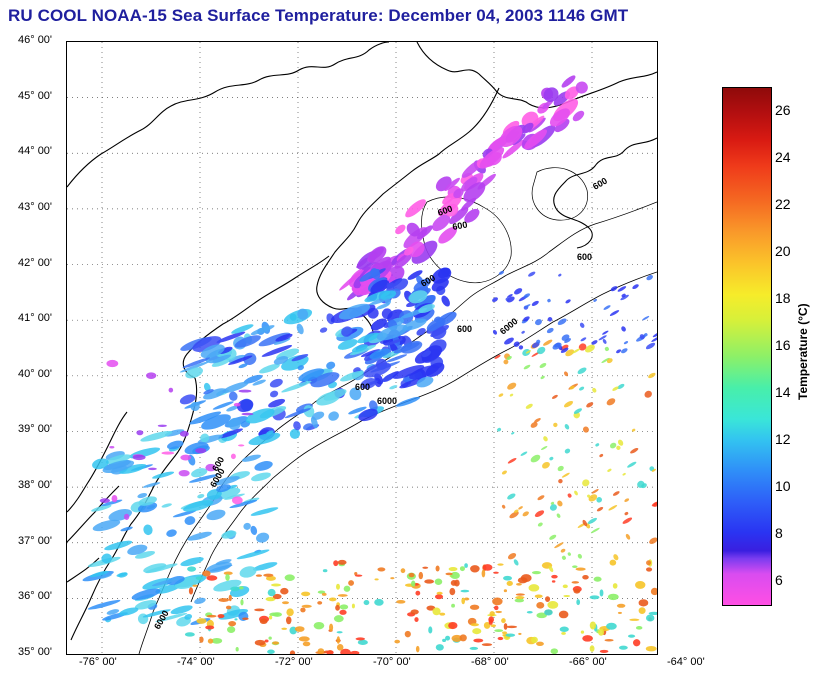  I want to click on colorbar-tick: 8, so click(779, 532).